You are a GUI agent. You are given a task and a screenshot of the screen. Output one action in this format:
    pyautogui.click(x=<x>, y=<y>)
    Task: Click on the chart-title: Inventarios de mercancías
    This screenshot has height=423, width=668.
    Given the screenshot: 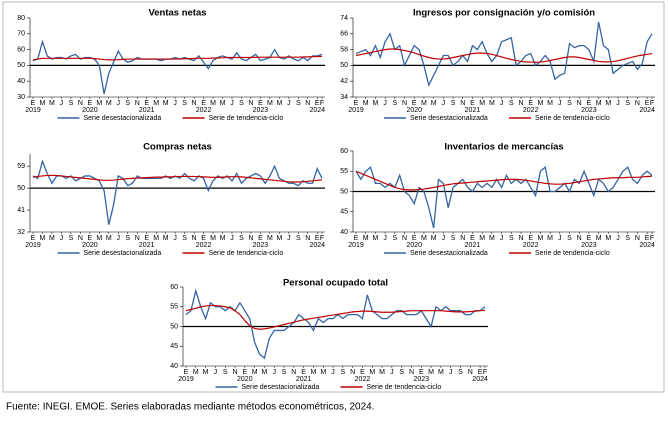 What is the action you would take?
    pyautogui.click(x=503, y=147)
    